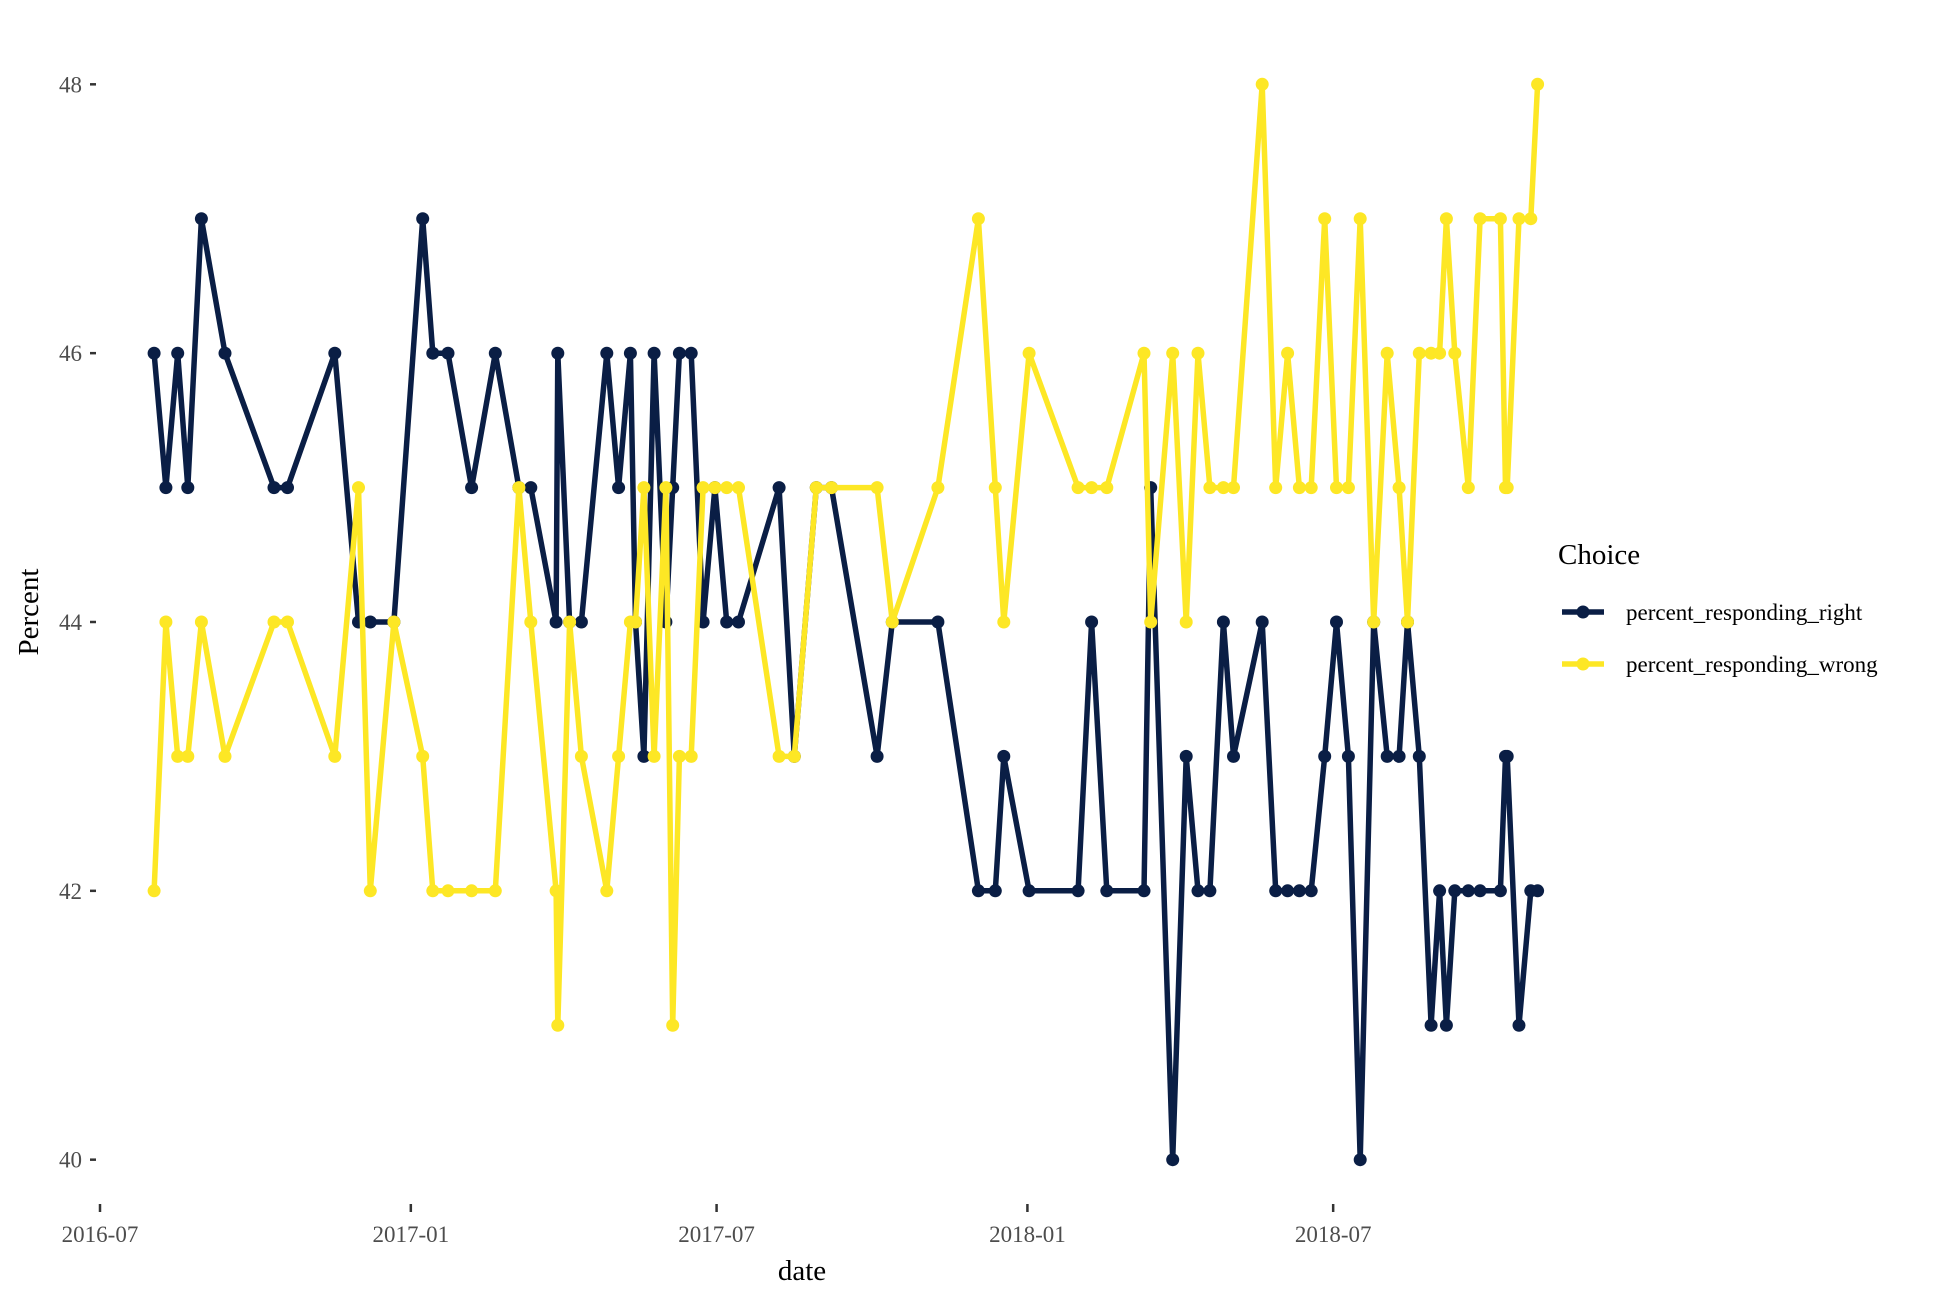 The width and height of the screenshot is (1944, 1296). I want to click on y-tick-label: 44, so click(71, 622).